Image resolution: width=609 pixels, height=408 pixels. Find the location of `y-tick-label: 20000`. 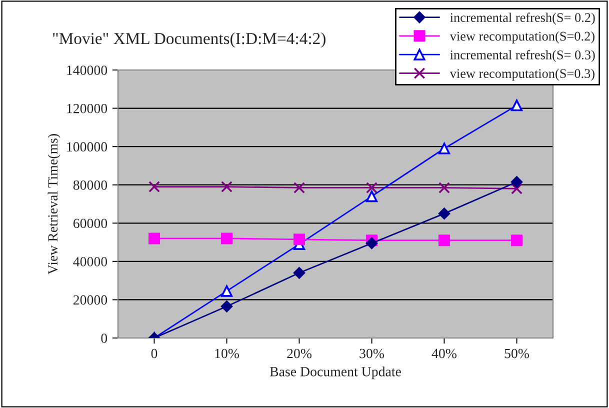

y-tick-label: 20000 is located at coordinates (90, 300).